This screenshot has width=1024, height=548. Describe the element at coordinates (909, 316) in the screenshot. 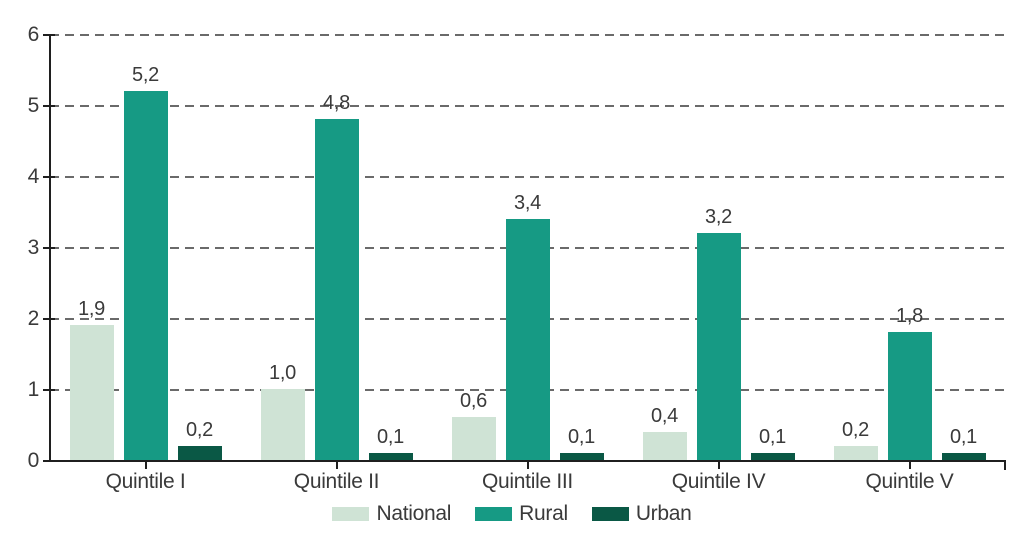

I see `bar-value-label: 1,8` at that location.